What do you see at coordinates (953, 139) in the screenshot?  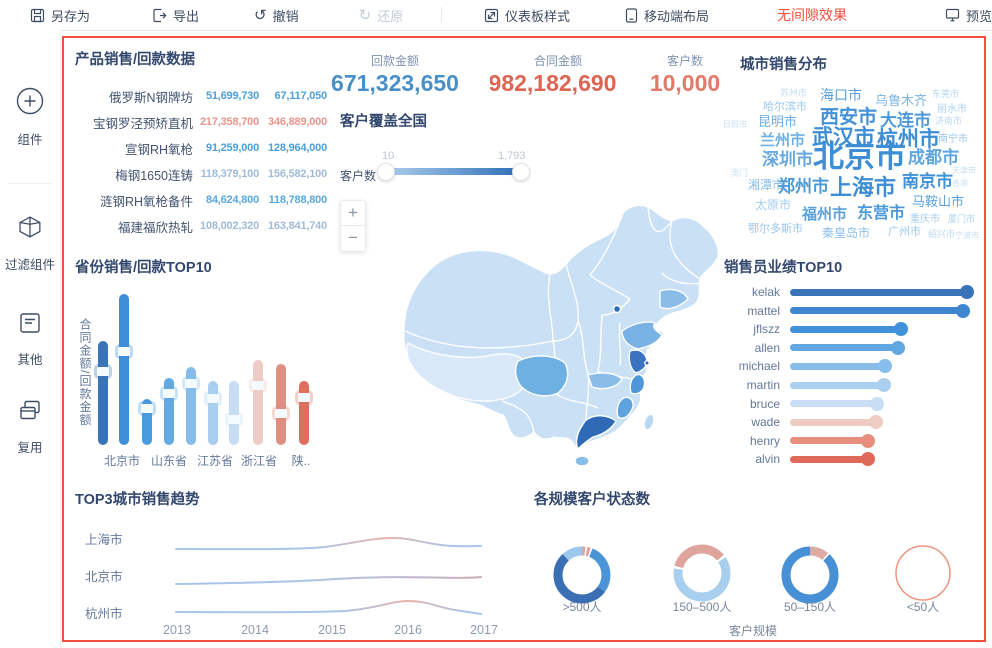 I see `wordcloud-city-word: 南宁市` at bounding box center [953, 139].